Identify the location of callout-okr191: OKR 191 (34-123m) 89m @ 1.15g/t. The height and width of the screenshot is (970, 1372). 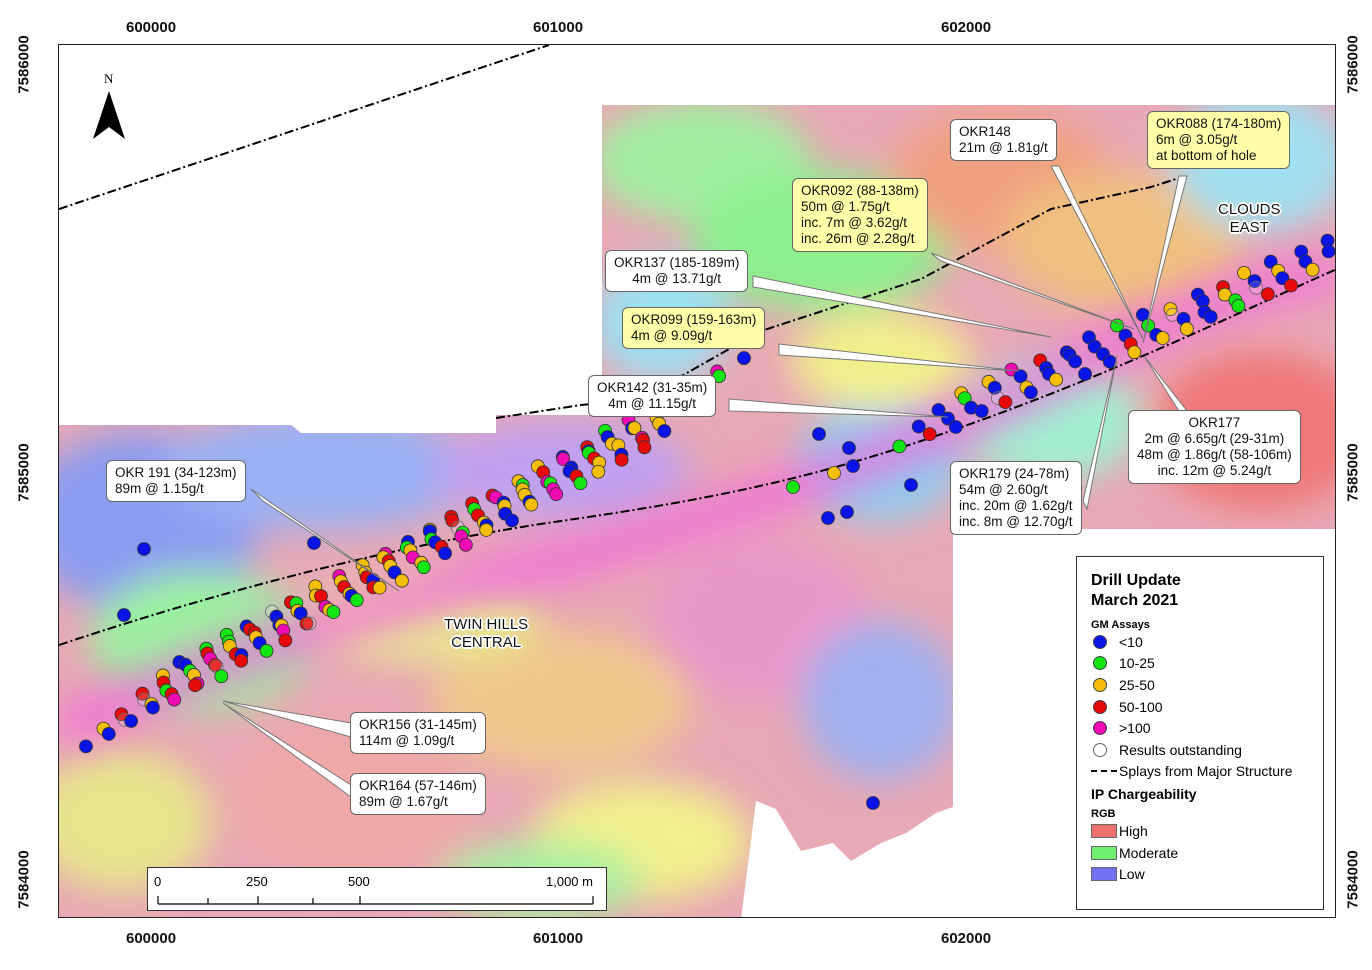
(176, 481).